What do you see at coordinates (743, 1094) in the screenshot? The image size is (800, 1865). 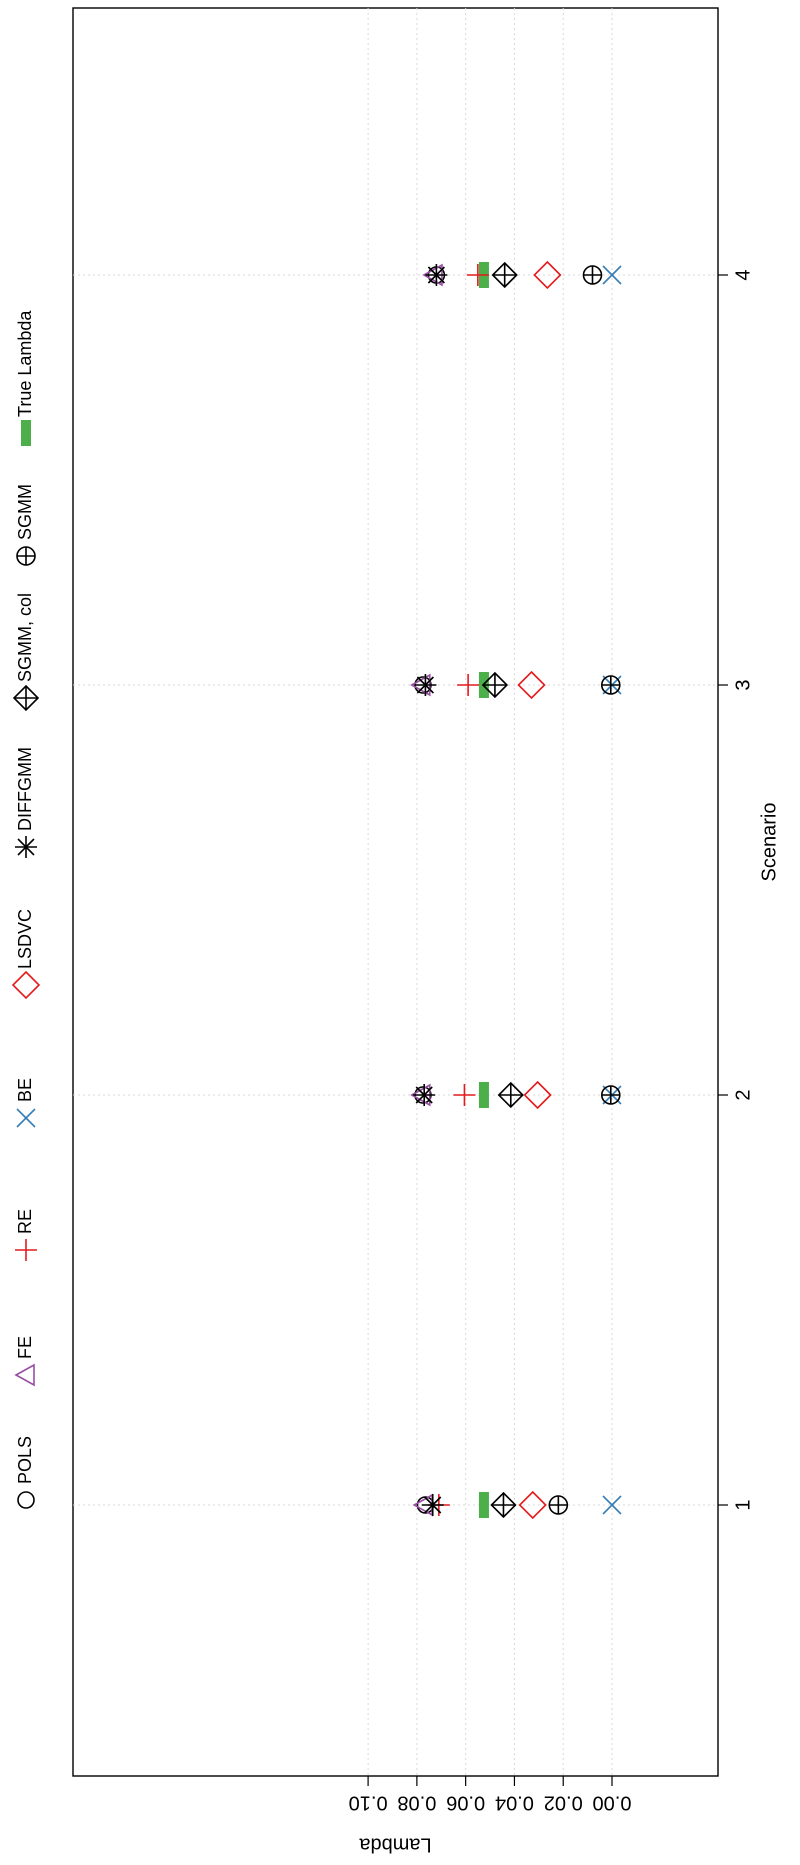 I see `scenario-tick-label: 2` at bounding box center [743, 1094].